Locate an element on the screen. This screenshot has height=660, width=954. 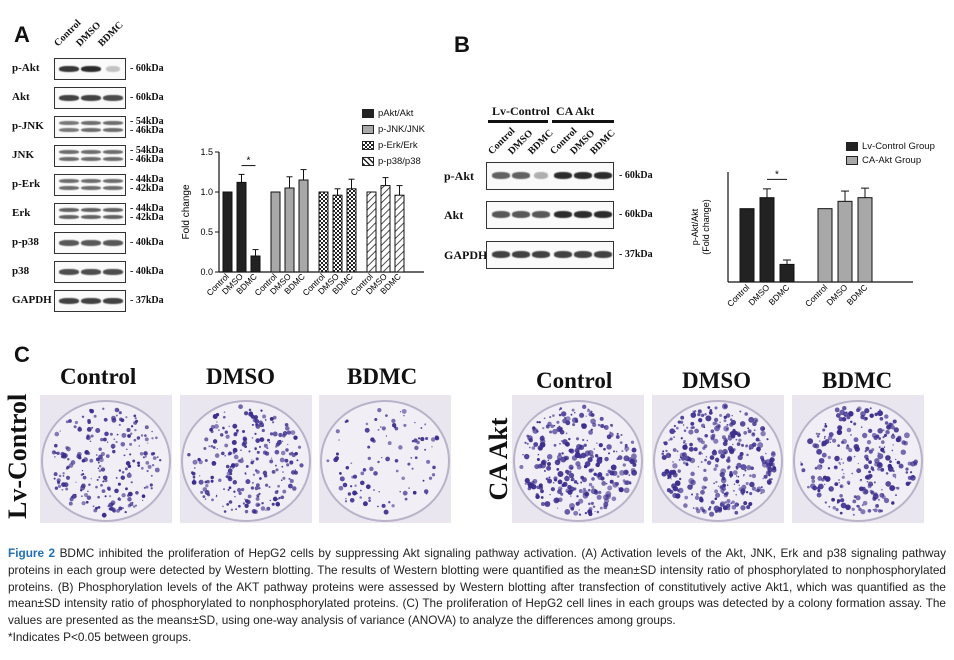
blot-b-kda-label: - 37kDa is located at coordinates (636, 254).